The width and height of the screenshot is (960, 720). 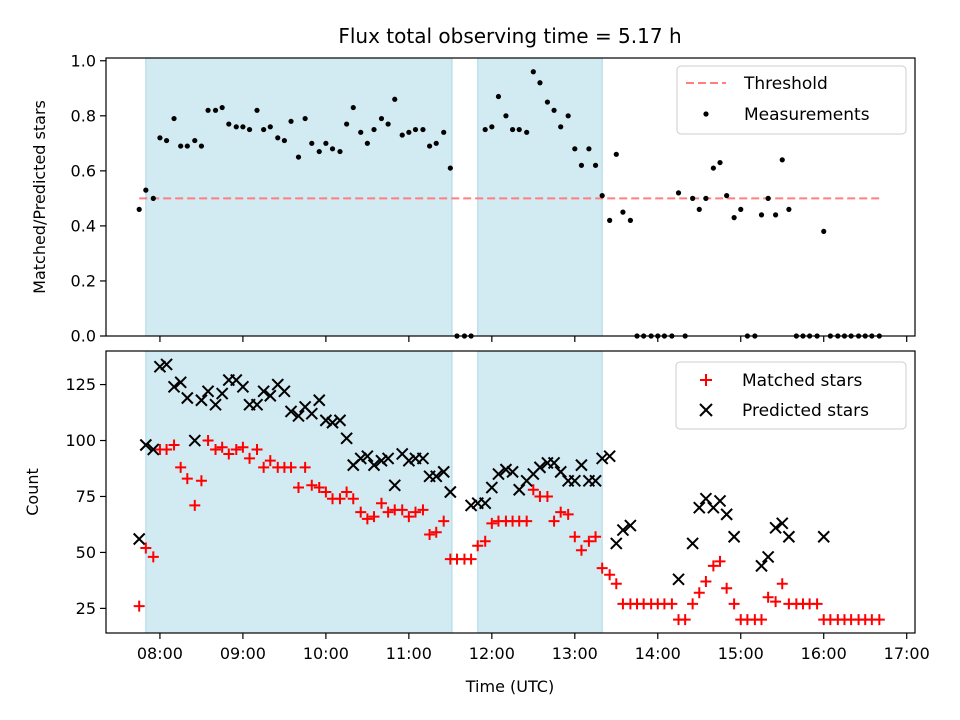 What do you see at coordinates (706, 114) in the screenshot?
I see `measurements-legend-swatch` at bounding box center [706, 114].